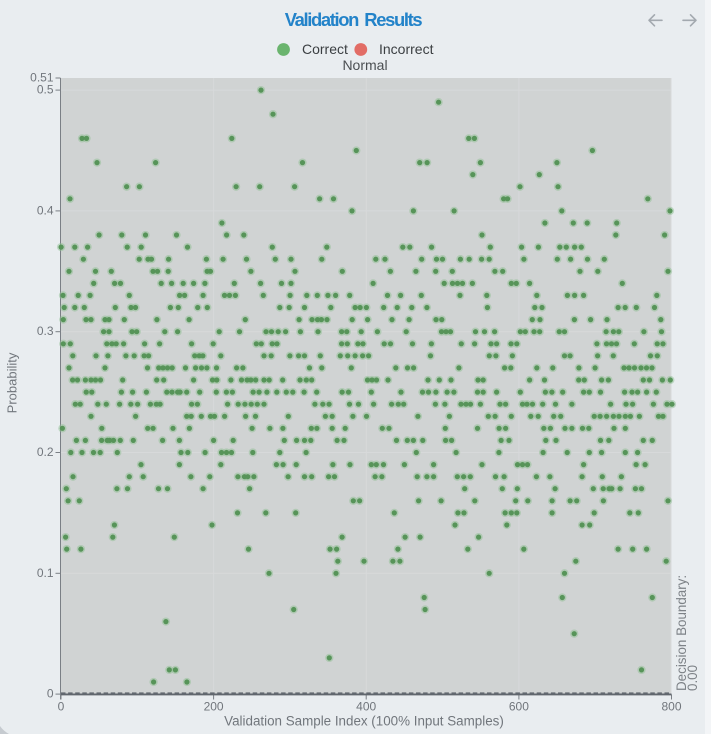 This screenshot has width=711, height=739. What do you see at coordinates (45, 331) in the screenshot?
I see `svg-text: 0.3` at bounding box center [45, 331].